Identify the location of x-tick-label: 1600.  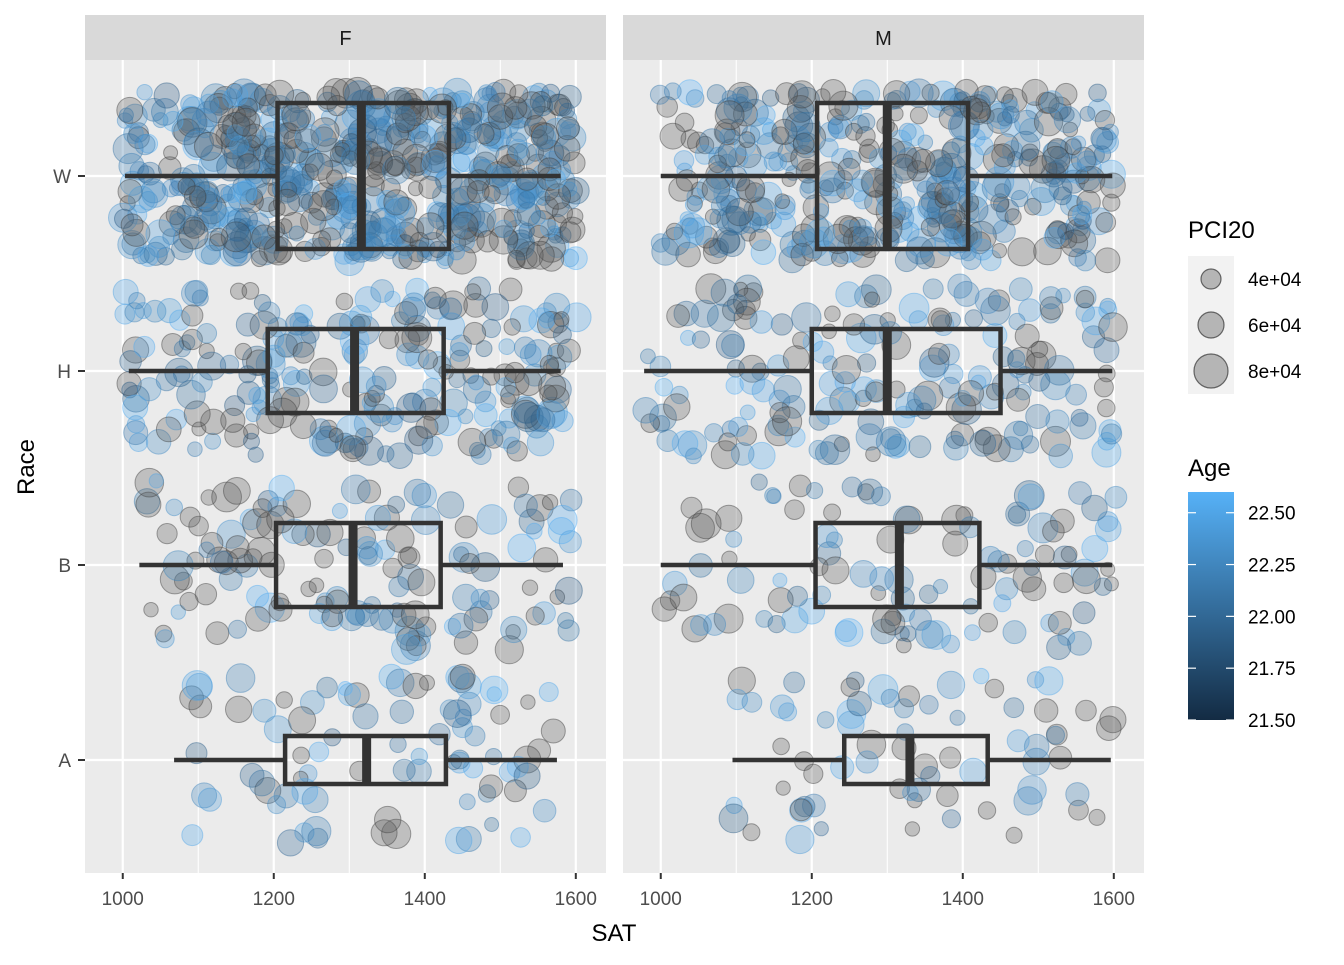
(576, 899).